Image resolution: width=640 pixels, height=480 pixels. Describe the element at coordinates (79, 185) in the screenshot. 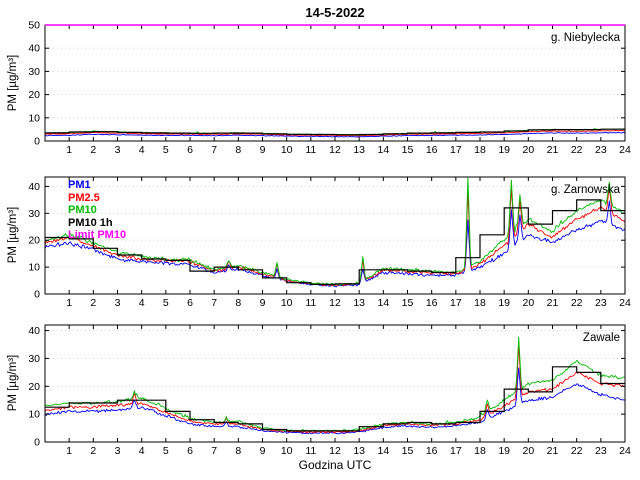

I see `legend-item-pm1: PM1` at that location.